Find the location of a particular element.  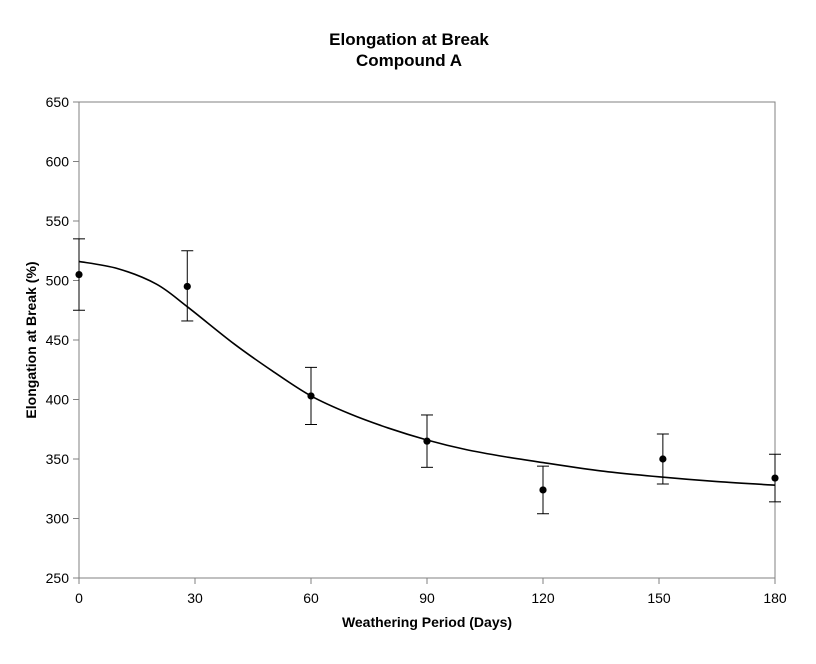

y-tick-label: 500 is located at coordinates (58, 281).